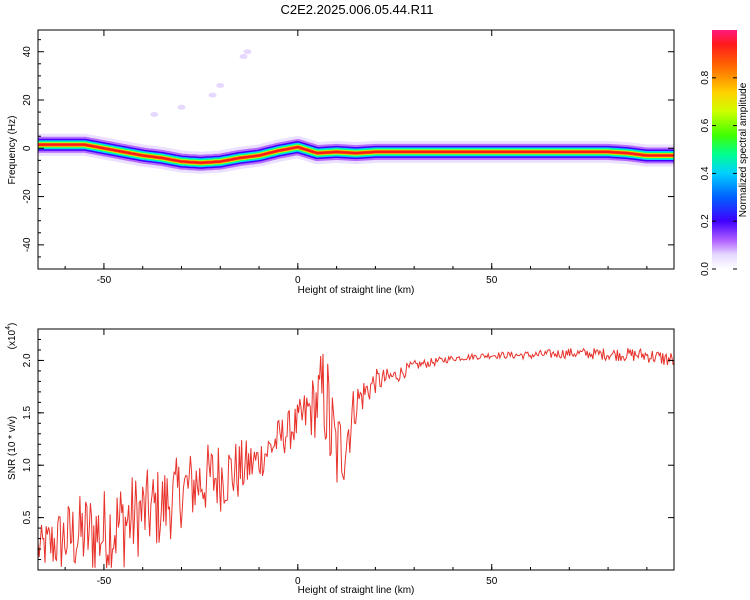 The image size is (750, 600). I want to click on svg-text: (x104), so click(11, 336).